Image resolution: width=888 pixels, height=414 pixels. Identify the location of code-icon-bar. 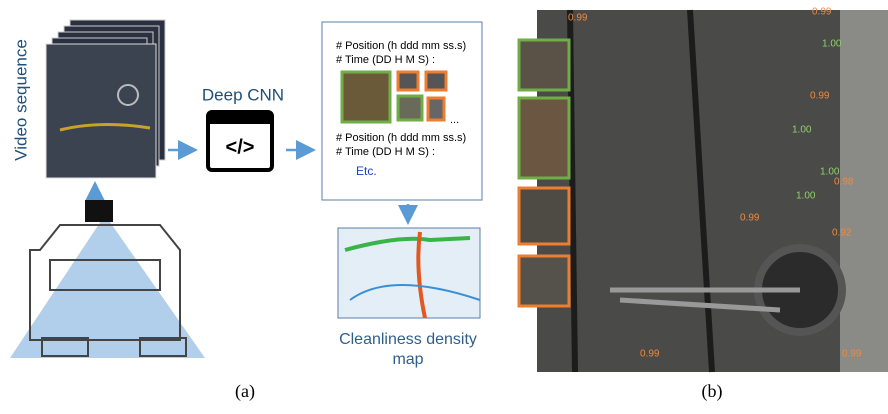
(240, 118).